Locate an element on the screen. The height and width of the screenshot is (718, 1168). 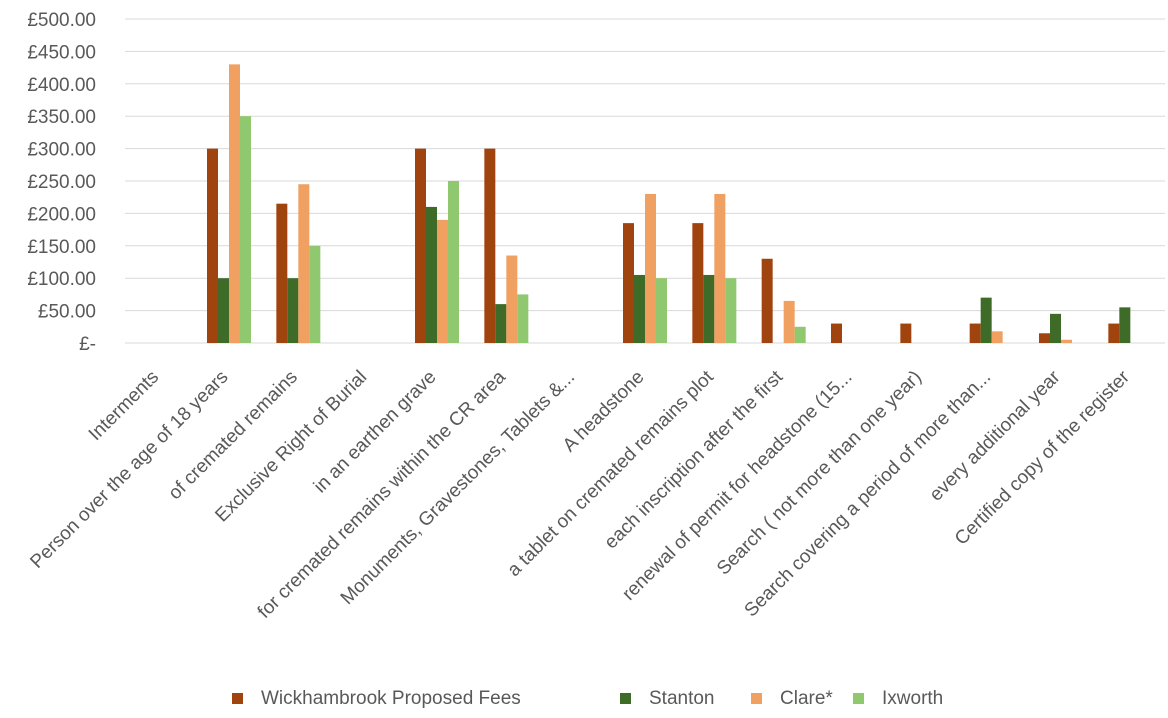
y-tick-label: £150.00 is located at coordinates (61, 247).